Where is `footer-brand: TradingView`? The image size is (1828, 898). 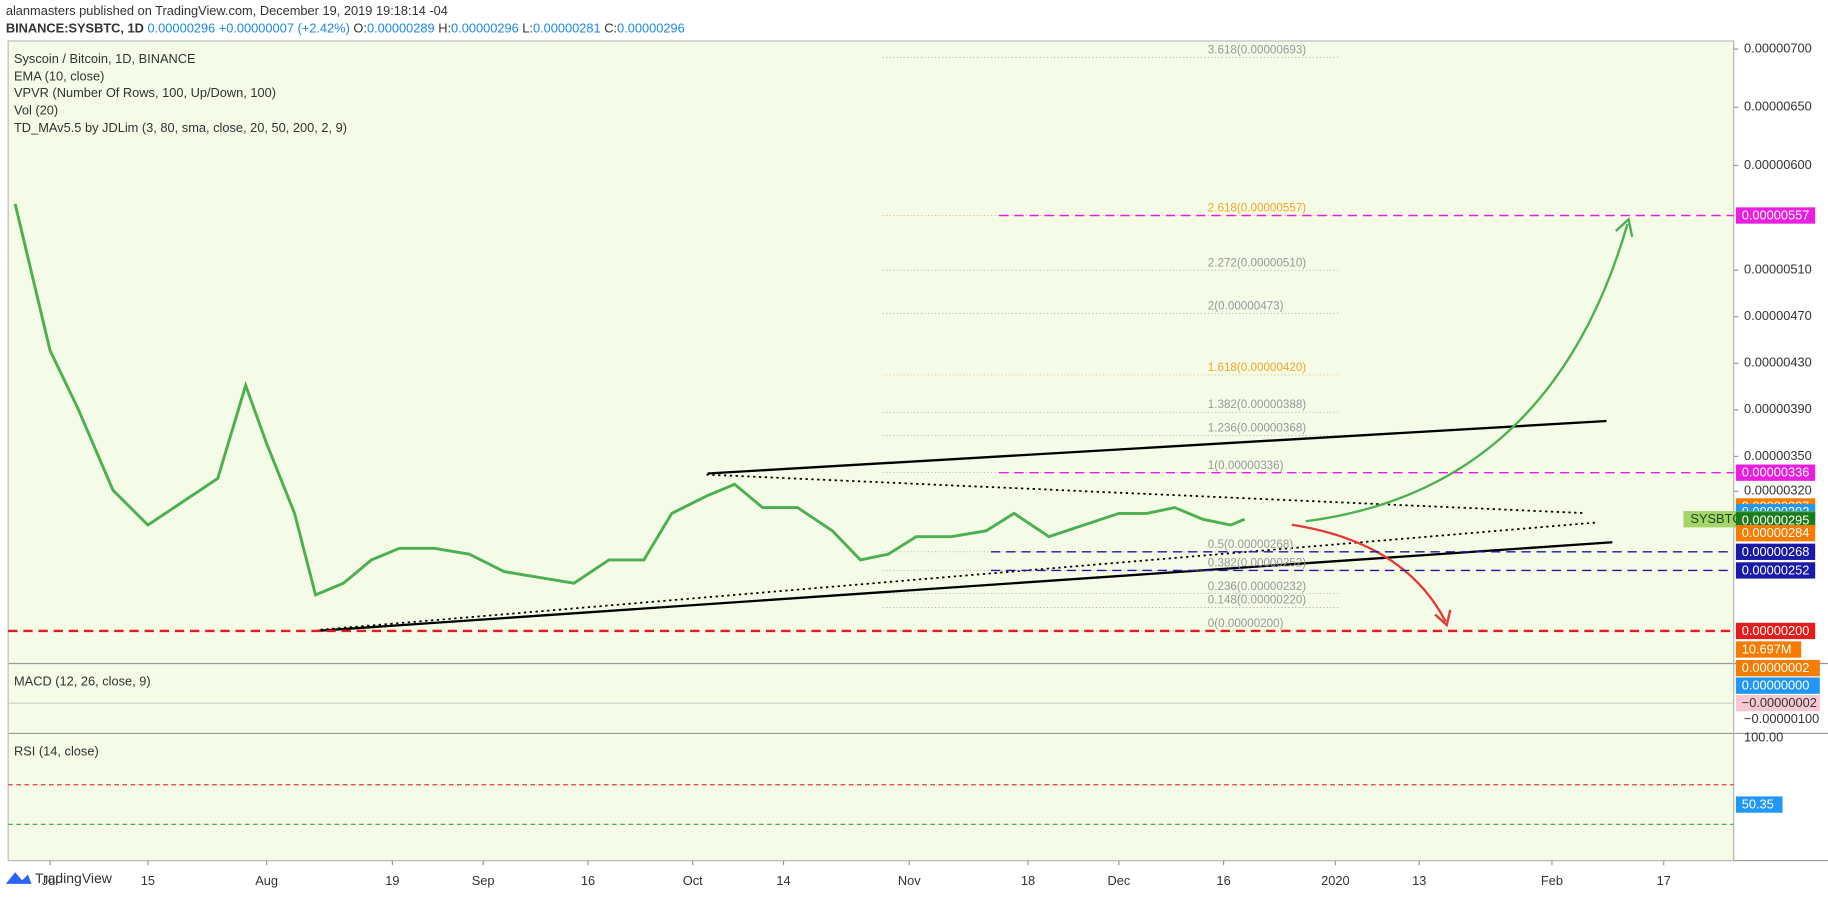
footer-brand: TradingView is located at coordinates (74, 878).